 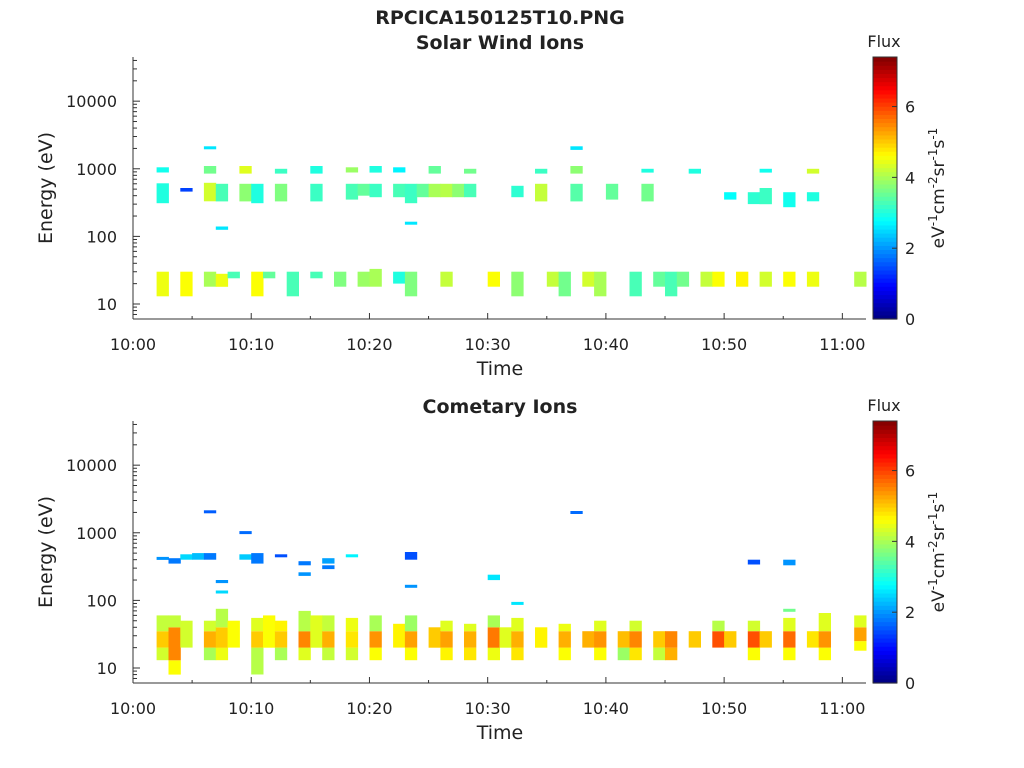 I want to click on colorbar-tick-label: 4, so click(x=910, y=541).